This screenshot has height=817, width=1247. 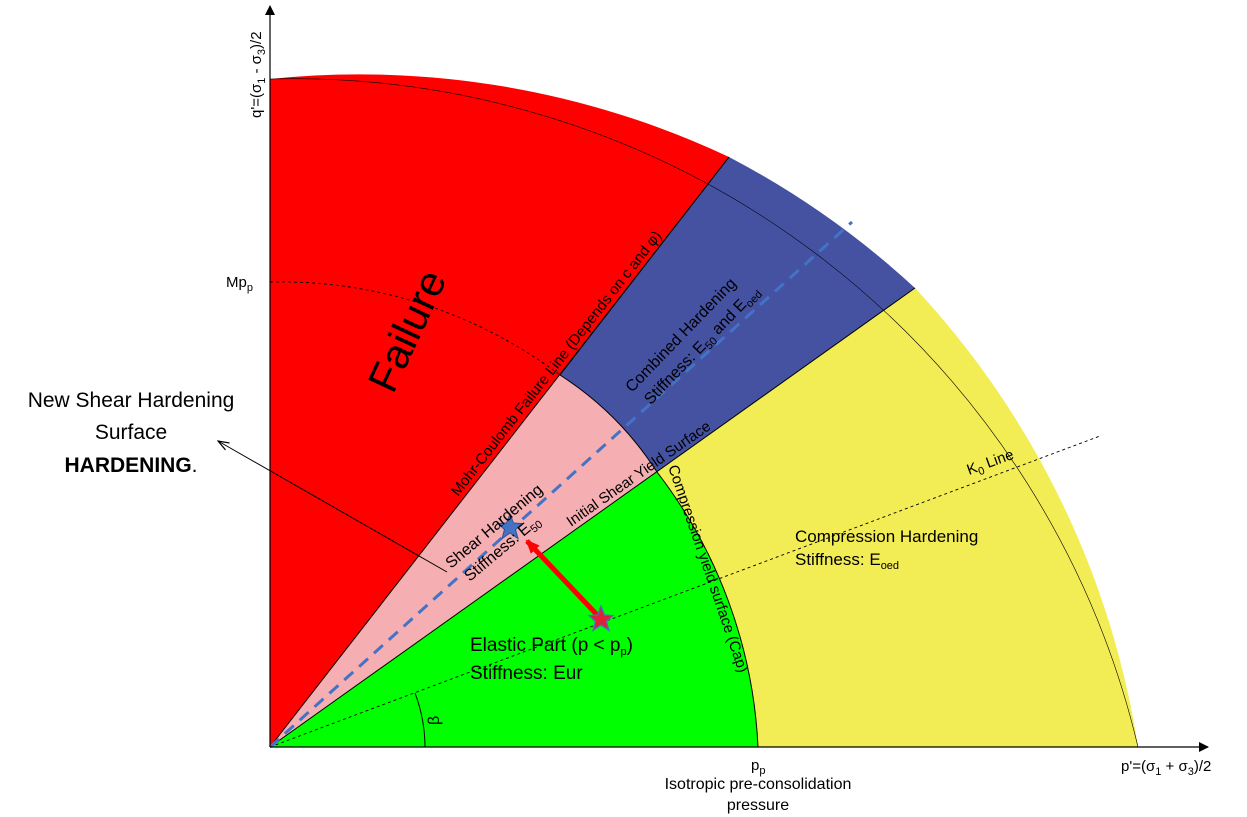 I want to click on elastic-label-line2: Stiffness: Eur, so click(x=526, y=673).